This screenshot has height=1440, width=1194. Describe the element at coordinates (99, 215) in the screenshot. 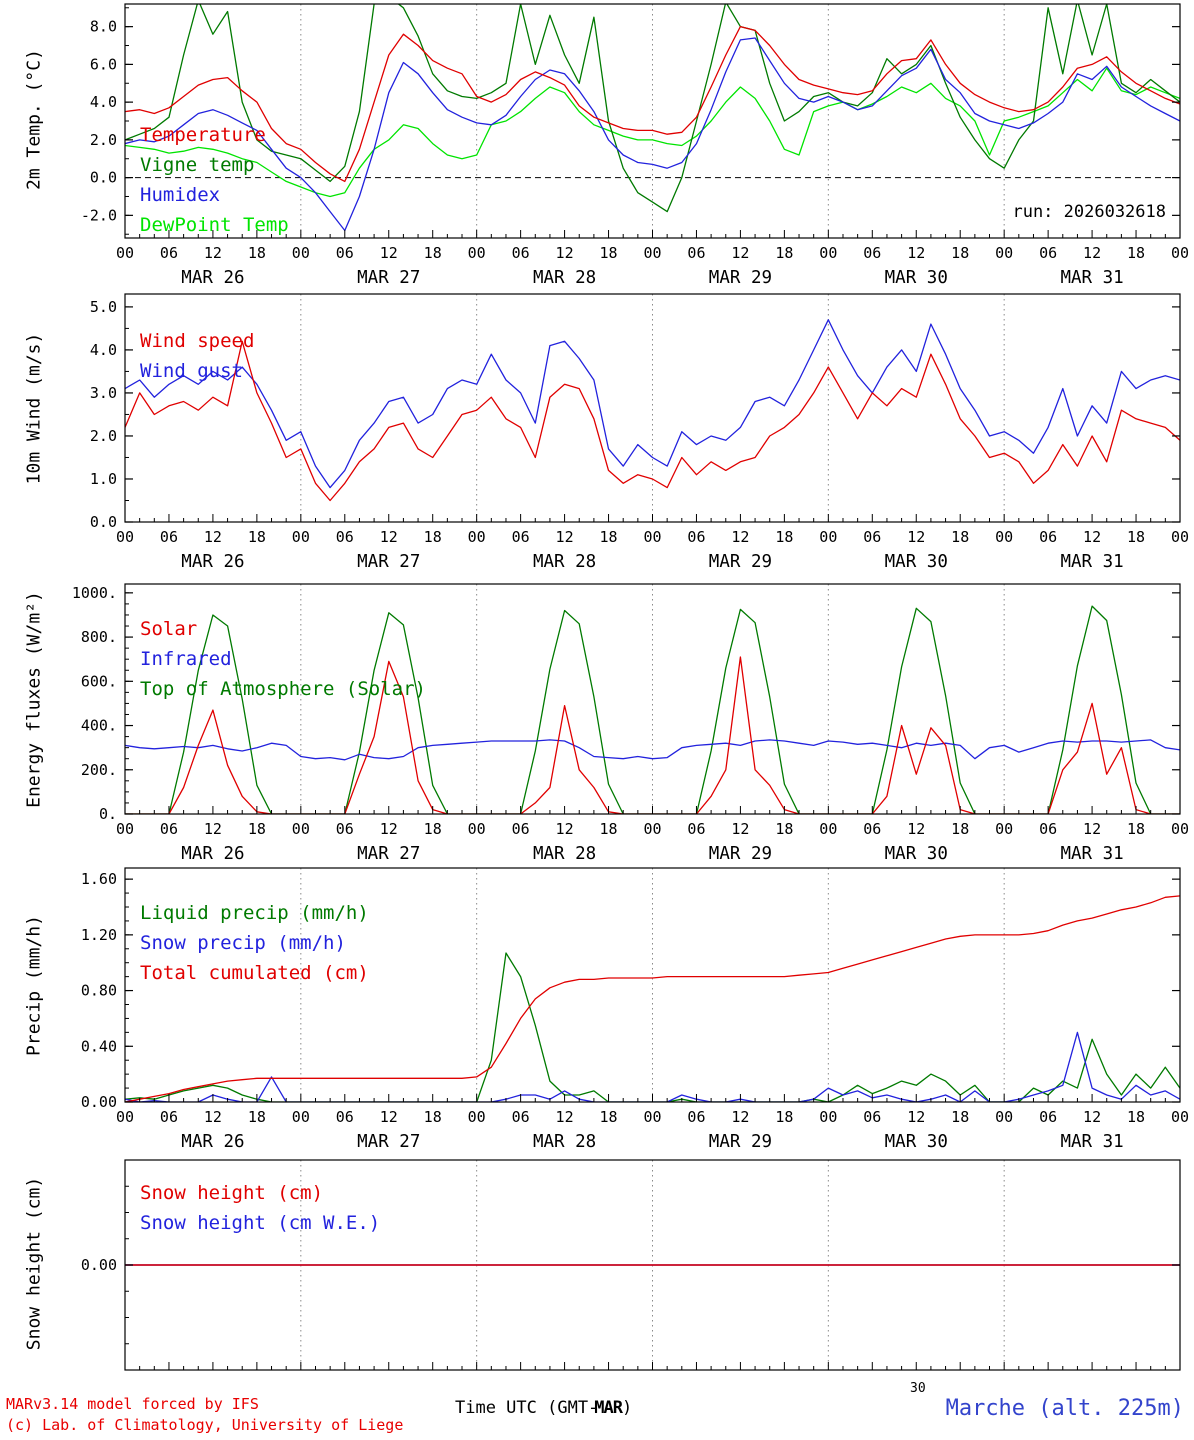

I see `svg-text: -2.0` at that location.